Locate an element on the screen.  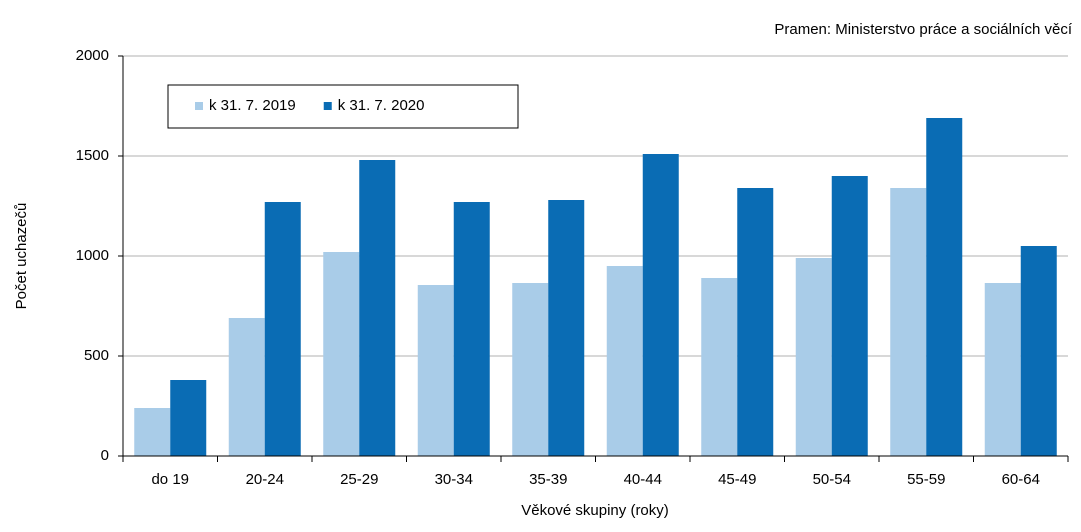
x-tick-label: 55-59 is located at coordinates (926, 479).